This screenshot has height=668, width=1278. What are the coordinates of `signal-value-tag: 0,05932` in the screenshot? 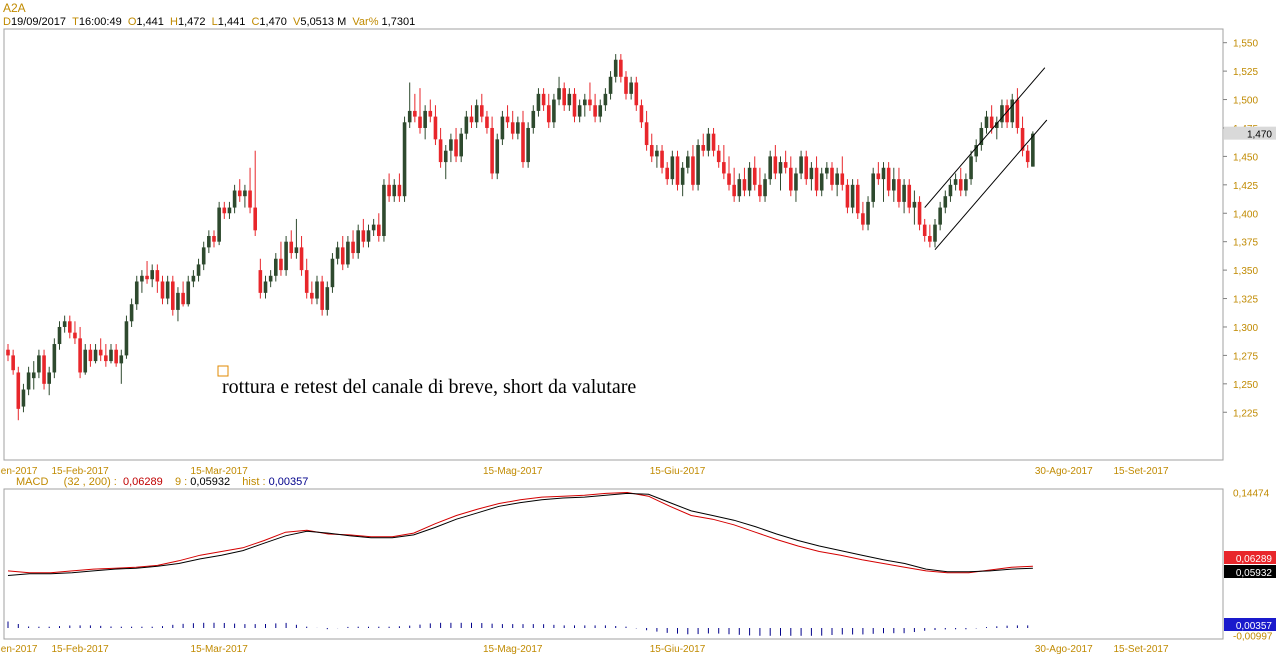 It's located at (1254, 573).